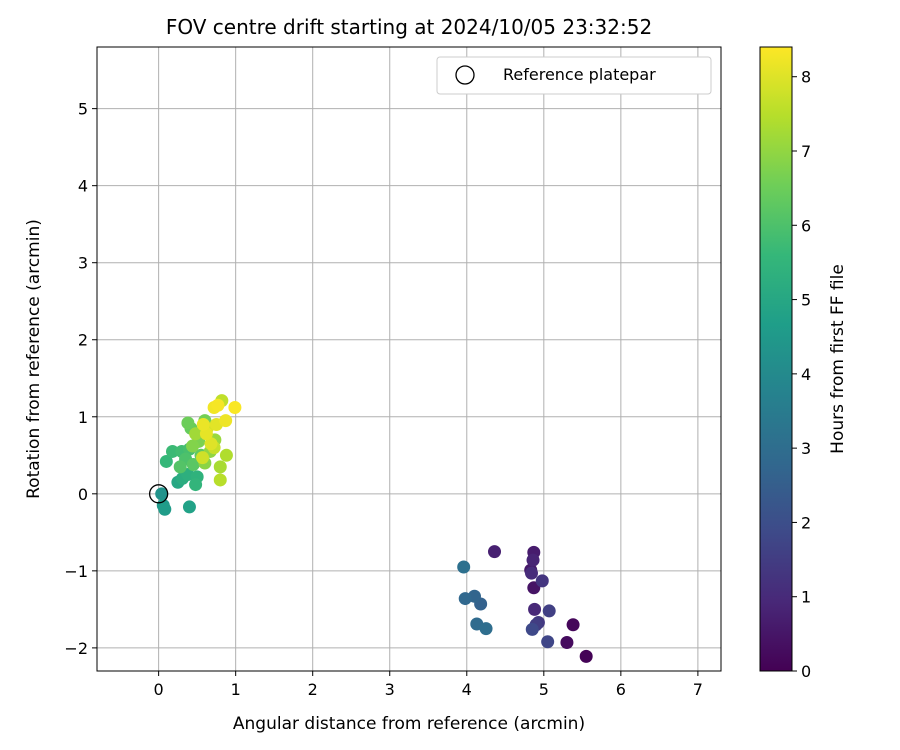 The width and height of the screenshot is (900, 750). What do you see at coordinates (806, 77) in the screenshot?
I see `colorbar-tick-label: 8` at bounding box center [806, 77].